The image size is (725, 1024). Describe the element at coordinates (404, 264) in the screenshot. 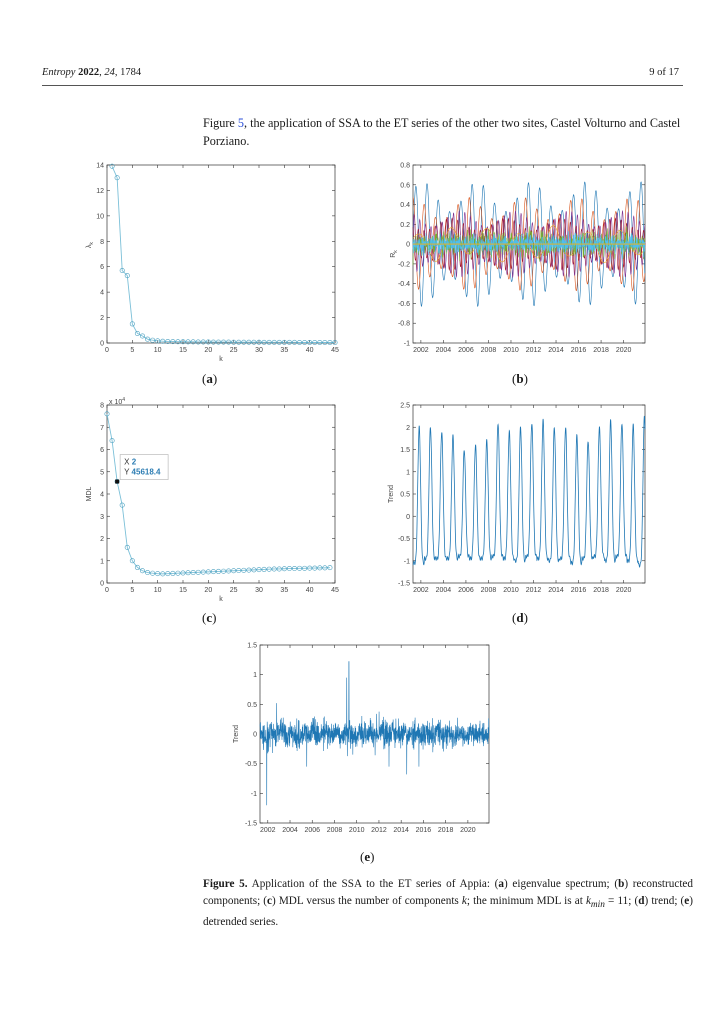

I see `y-tick-label: -0.2` at that location.